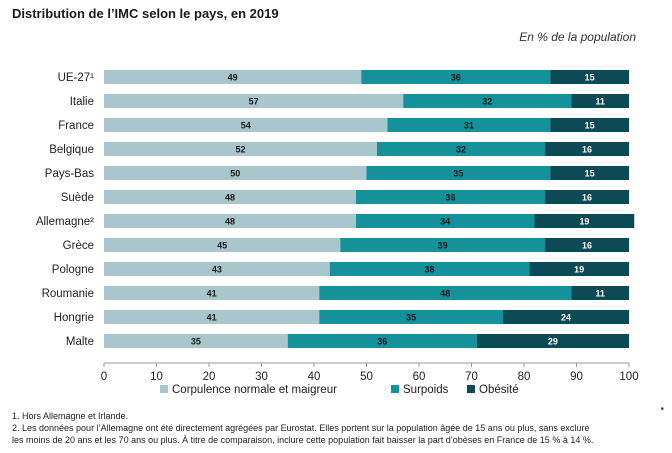 This screenshot has height=453, width=672. I want to click on data-label: 34, so click(445, 222).